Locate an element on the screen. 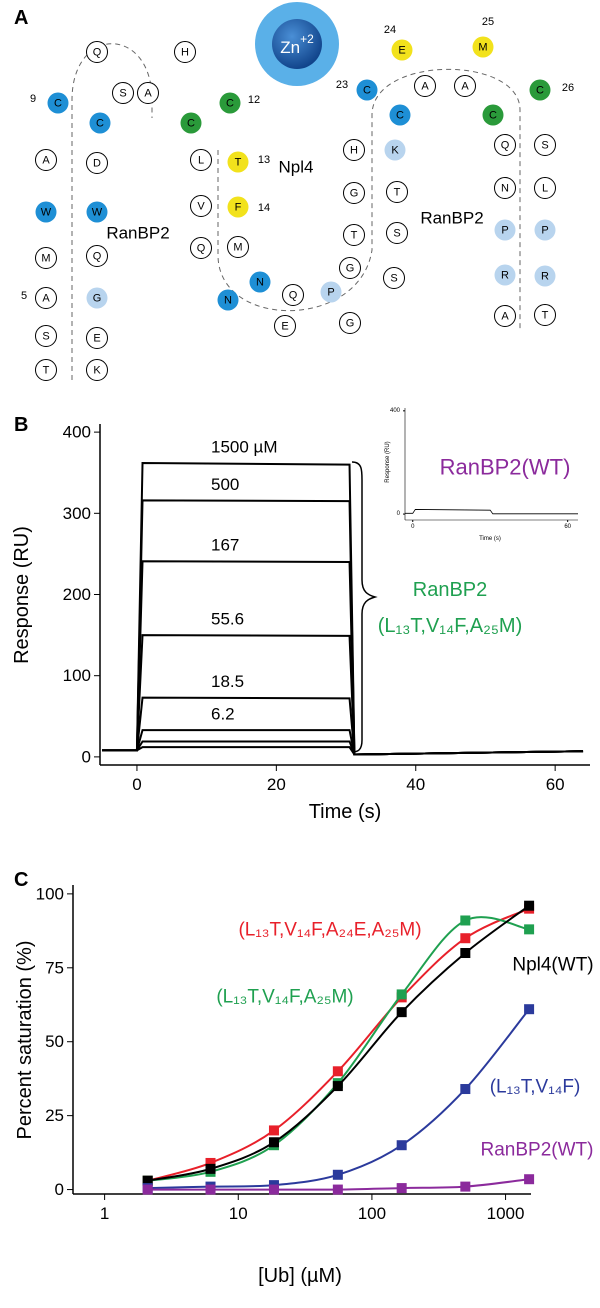 This screenshot has width=600, height=1308. inset-background is located at coordinates (476, 475).